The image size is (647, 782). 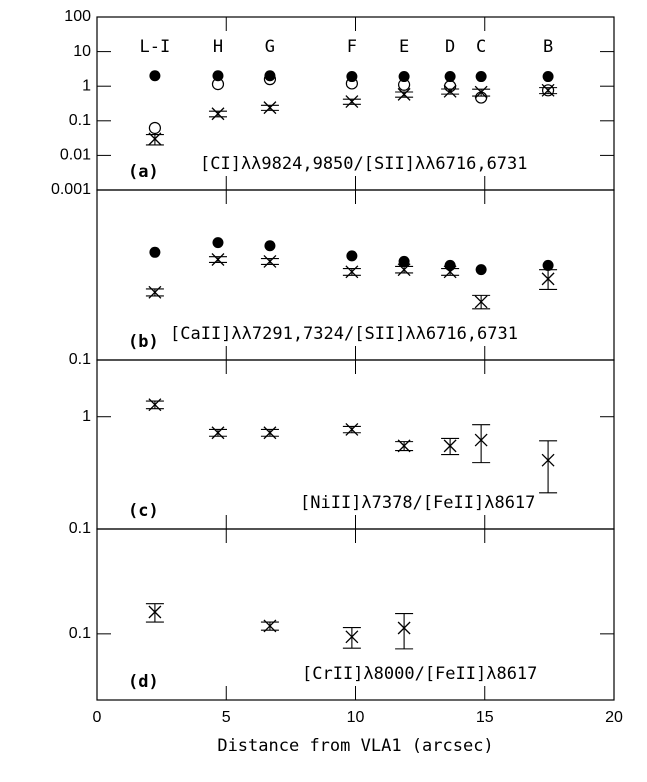 What do you see at coordinates (485, 717) in the screenshot?
I see `x-tick-label: 15` at bounding box center [485, 717].